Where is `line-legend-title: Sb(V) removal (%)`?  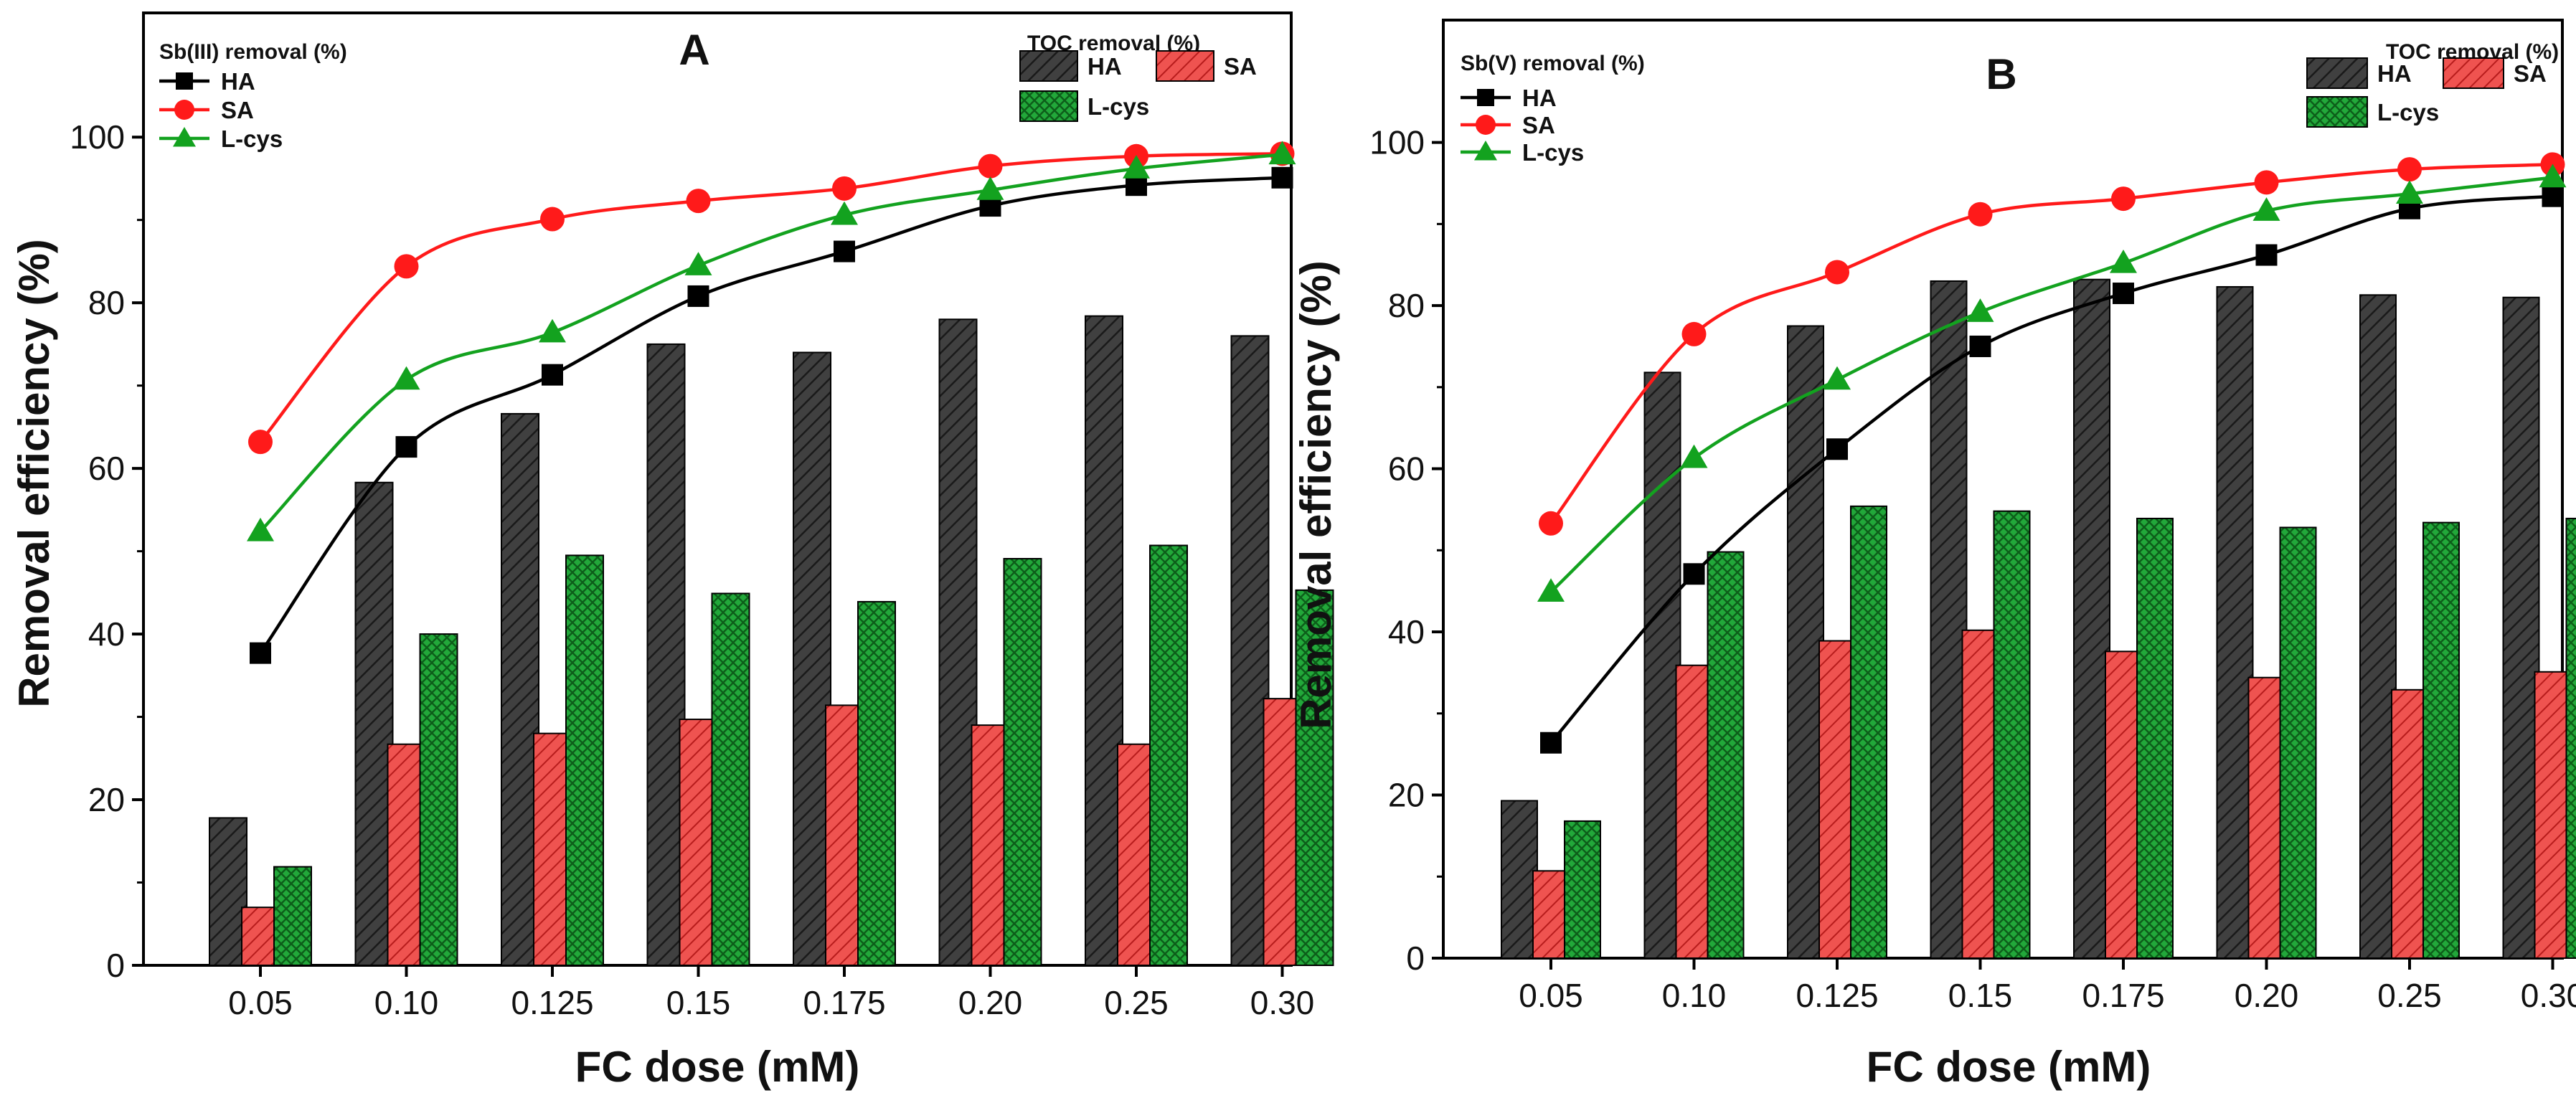
line-legend-title: Sb(V) removal (%) is located at coordinates (1553, 63).